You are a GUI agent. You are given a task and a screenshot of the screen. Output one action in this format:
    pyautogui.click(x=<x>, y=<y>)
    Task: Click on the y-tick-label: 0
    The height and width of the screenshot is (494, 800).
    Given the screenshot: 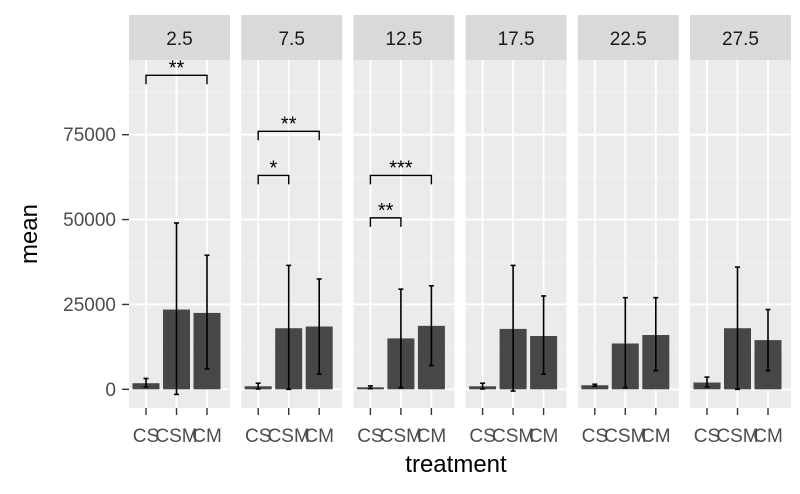 What is the action you would take?
    pyautogui.click(x=110, y=390)
    